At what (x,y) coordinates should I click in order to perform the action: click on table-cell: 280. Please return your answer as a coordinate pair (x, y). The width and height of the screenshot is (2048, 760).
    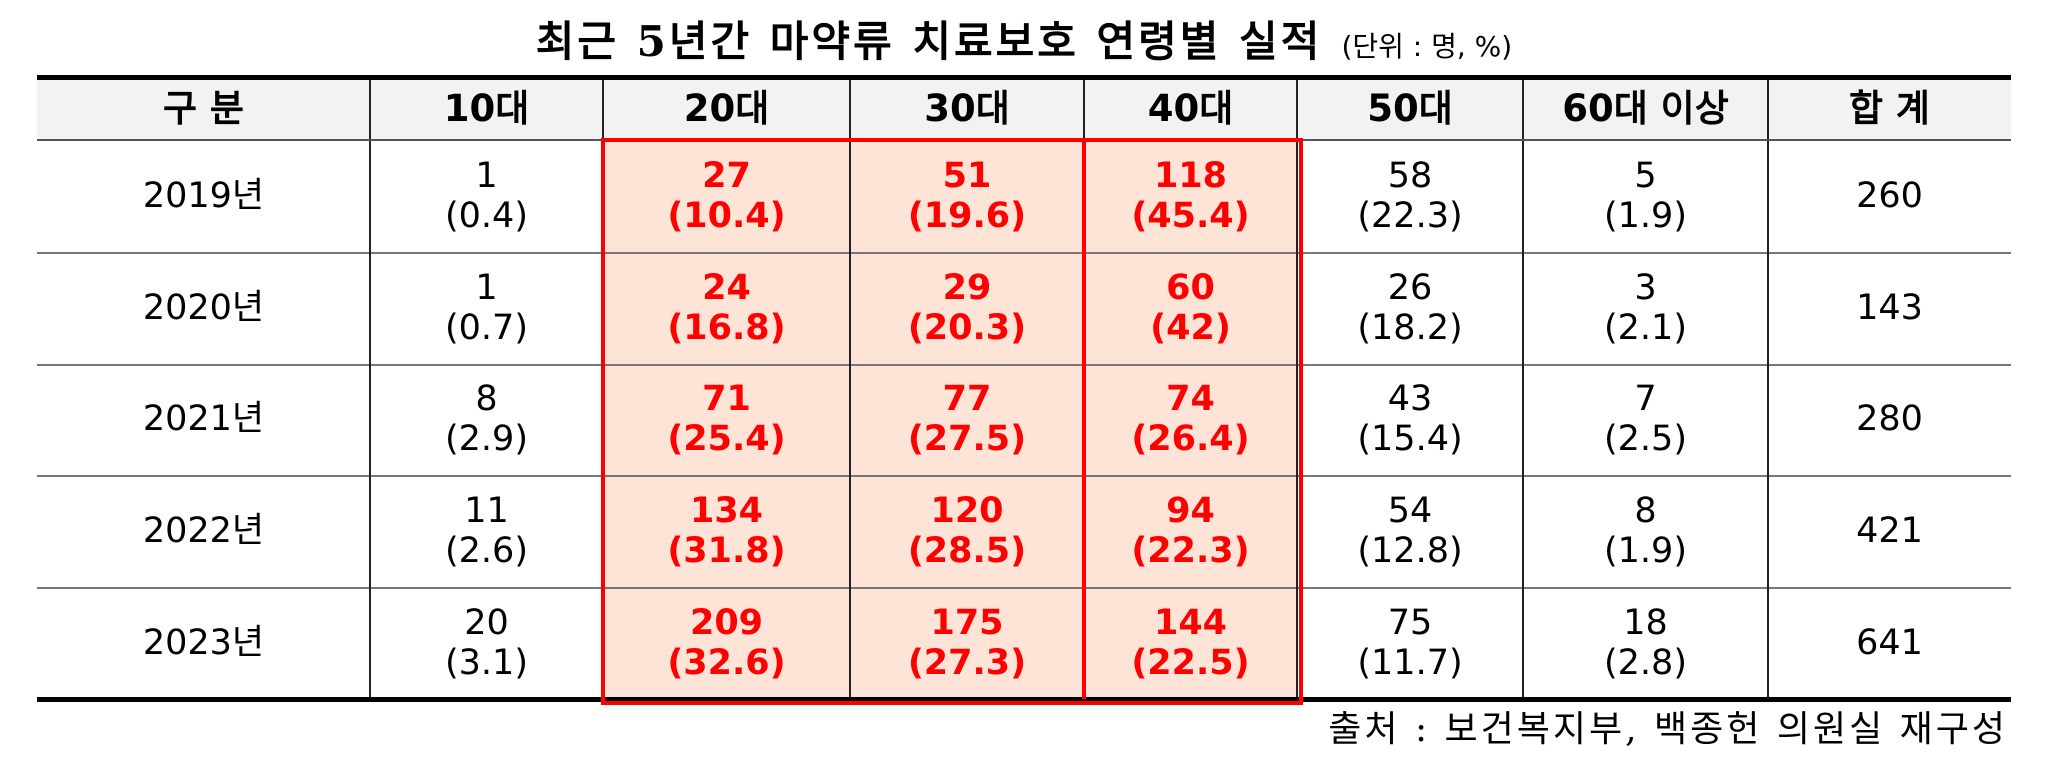
    Looking at the image, I should click on (1889, 419).